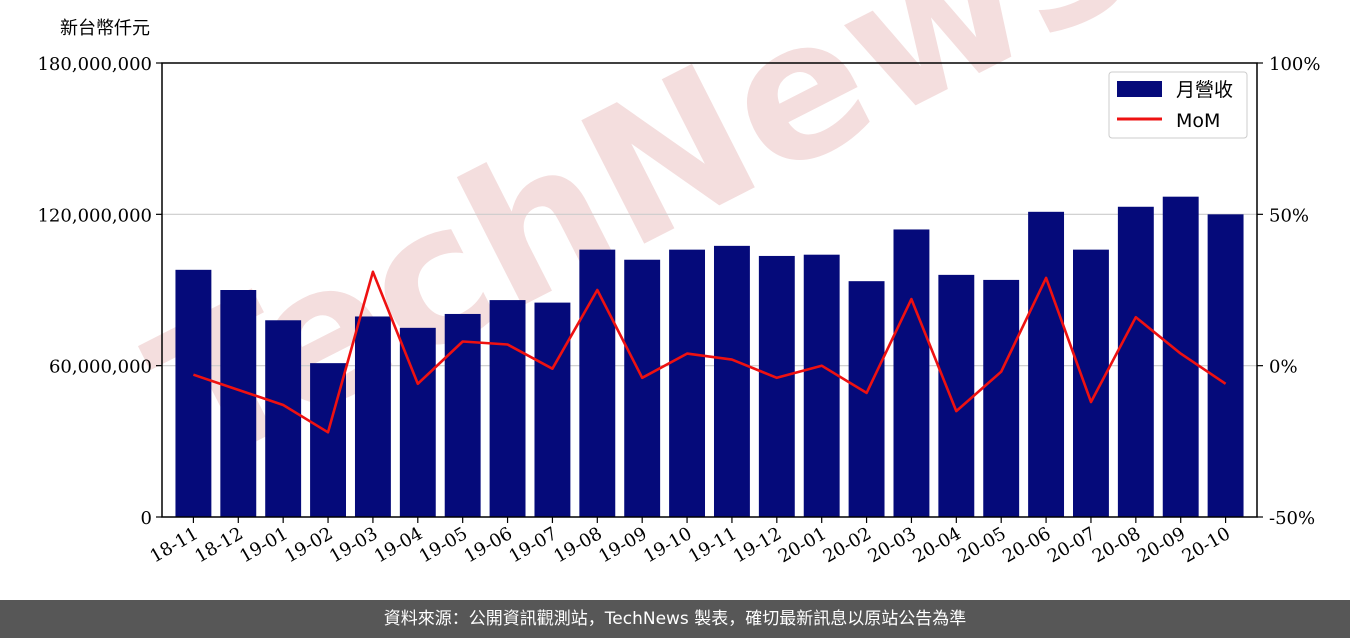 The height and width of the screenshot is (638, 1350). Describe the element at coordinates (1026, 545) in the screenshot. I see `x-tick-label: 20-06` at that location.